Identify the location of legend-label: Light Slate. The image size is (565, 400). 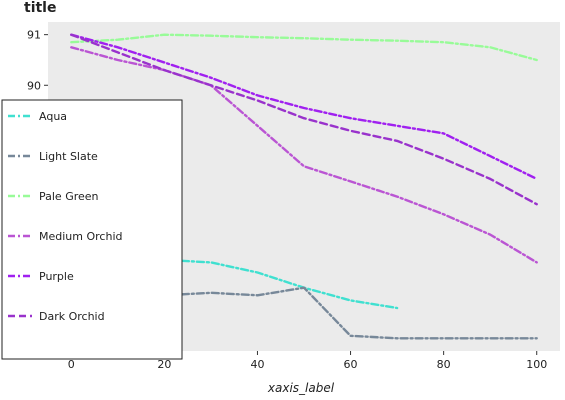
(68, 156).